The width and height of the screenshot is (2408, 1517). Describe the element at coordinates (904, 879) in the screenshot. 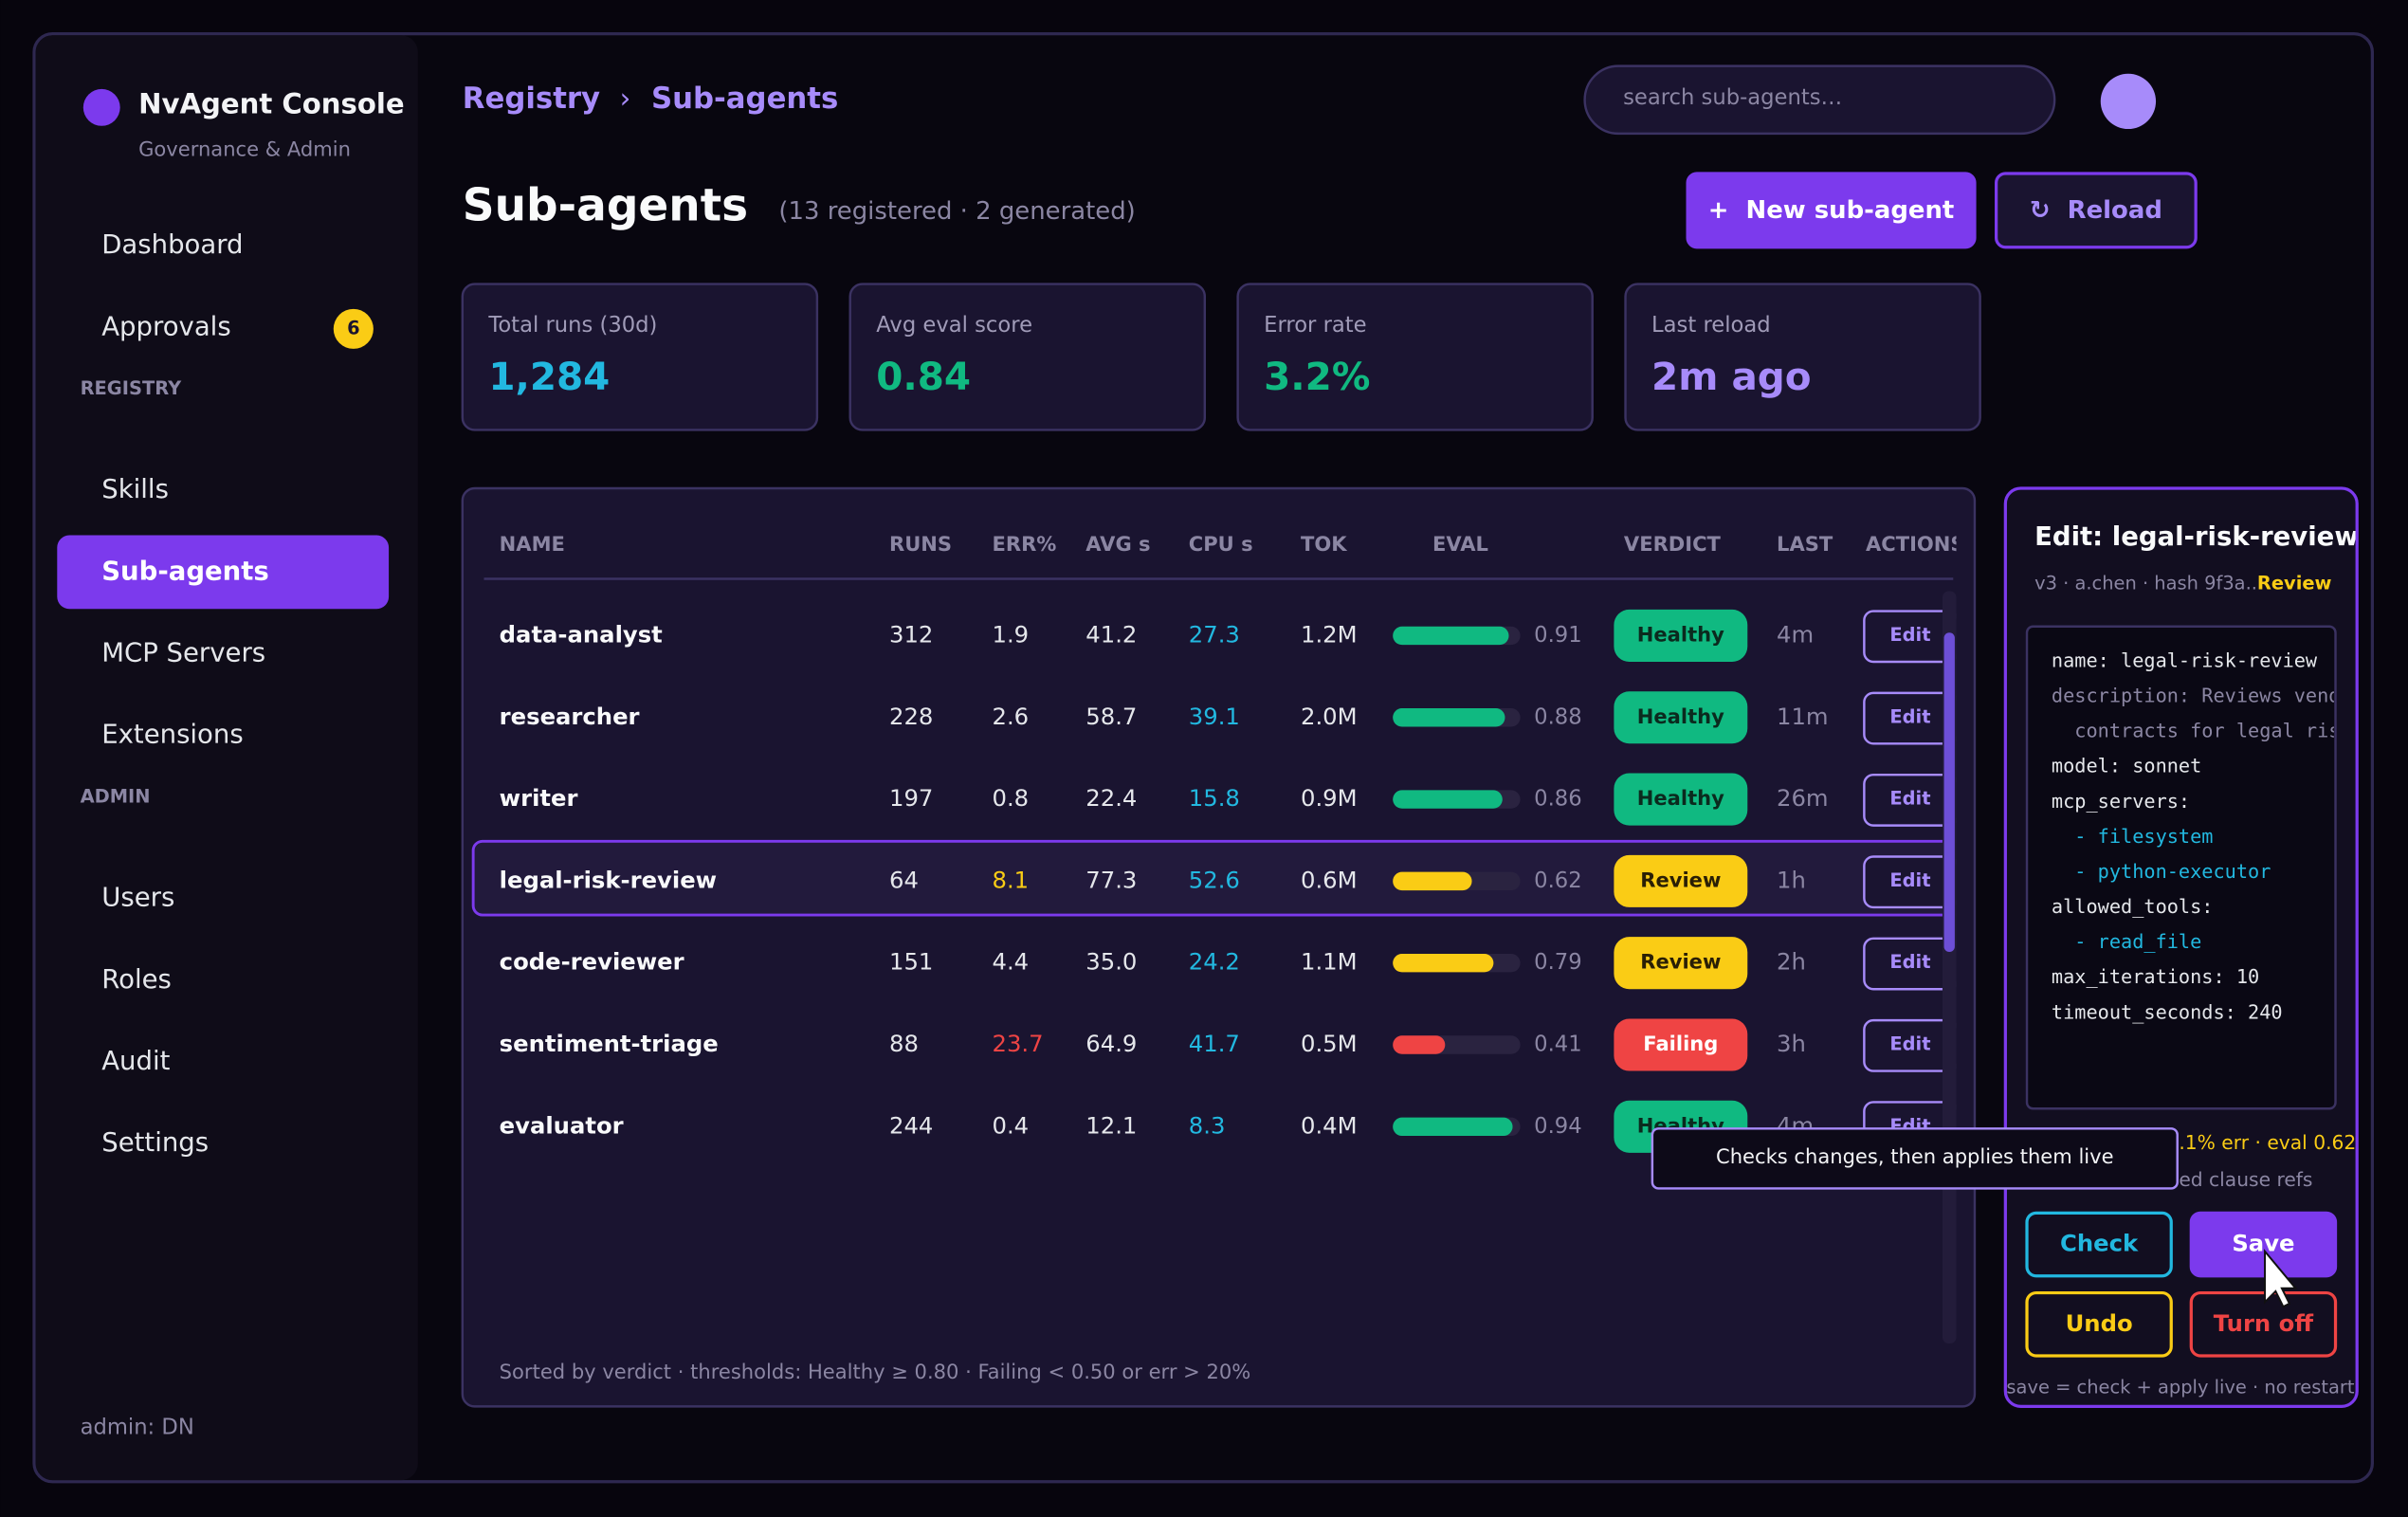

I see `cell-runs: 64` at that location.